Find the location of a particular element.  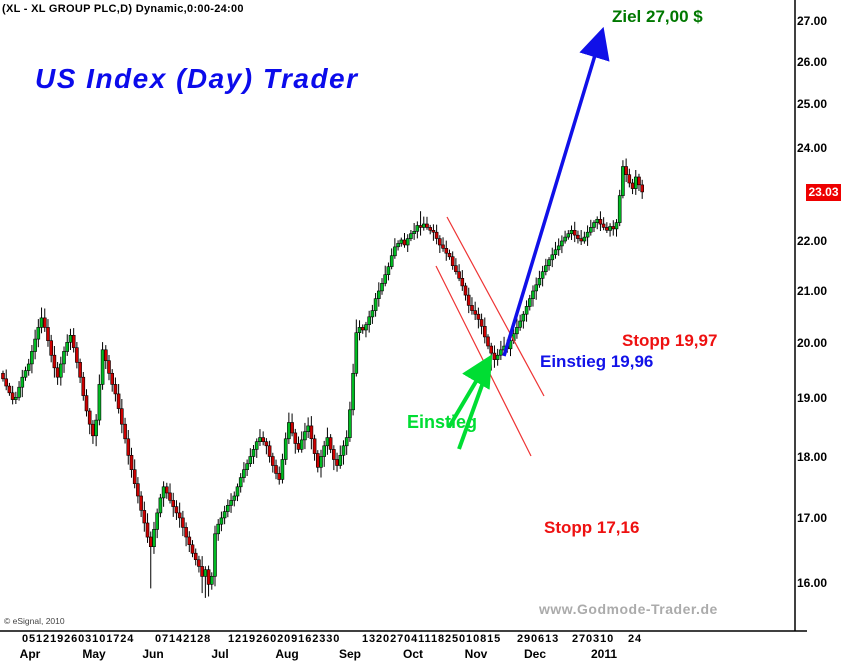

target-annotation: Ziel 27,00 $ is located at coordinates (657, 16).